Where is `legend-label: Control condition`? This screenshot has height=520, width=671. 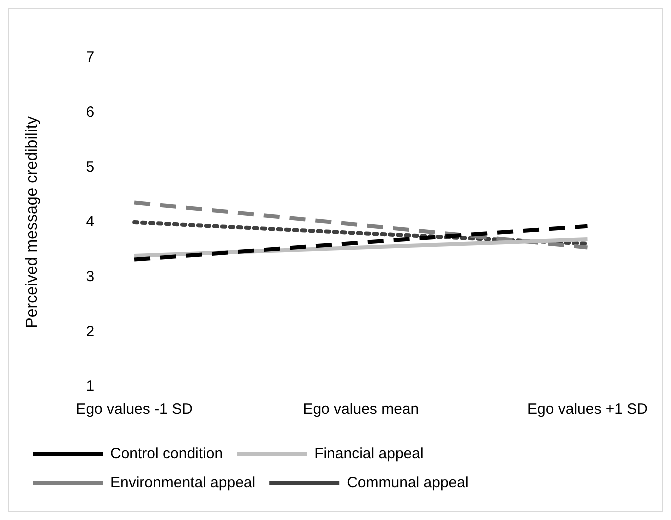
legend-label: Control condition is located at coordinates (167, 454).